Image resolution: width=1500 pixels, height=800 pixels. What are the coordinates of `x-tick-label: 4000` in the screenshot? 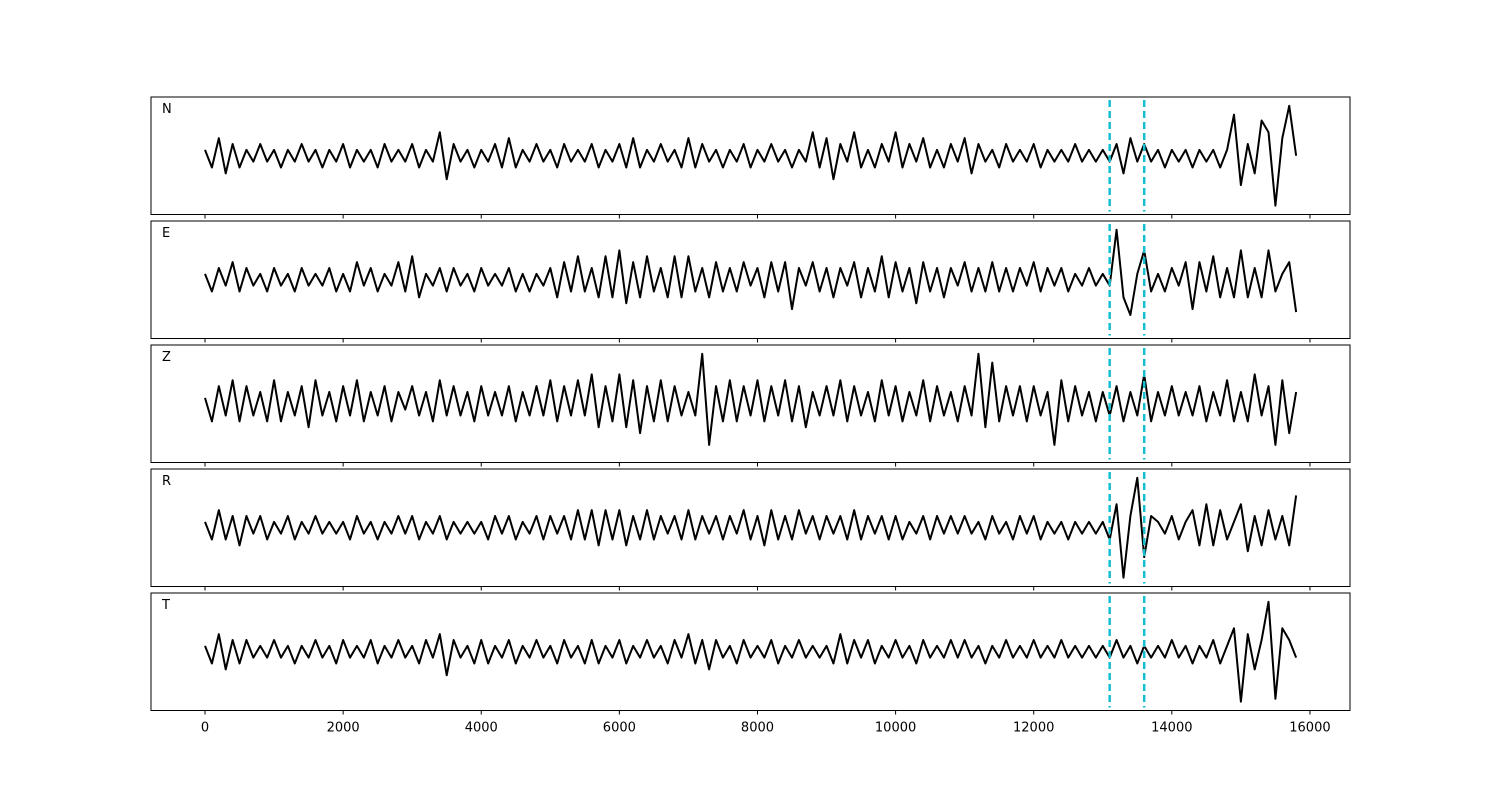 It's located at (481, 728).